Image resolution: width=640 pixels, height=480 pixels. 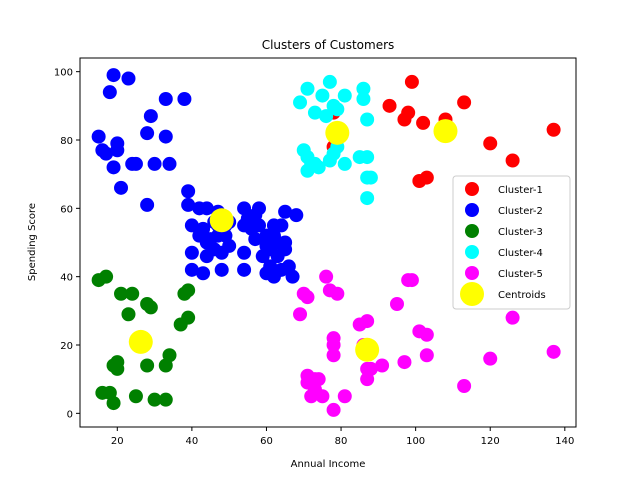 What do you see at coordinates (328, 464) in the screenshot?
I see `x-axis-label: Annual Income` at bounding box center [328, 464].